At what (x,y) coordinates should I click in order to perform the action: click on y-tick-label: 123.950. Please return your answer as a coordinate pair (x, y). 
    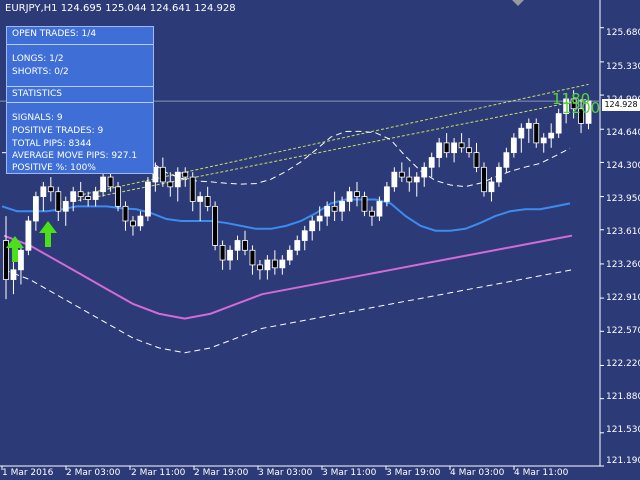
    Looking at the image, I should click on (623, 199).